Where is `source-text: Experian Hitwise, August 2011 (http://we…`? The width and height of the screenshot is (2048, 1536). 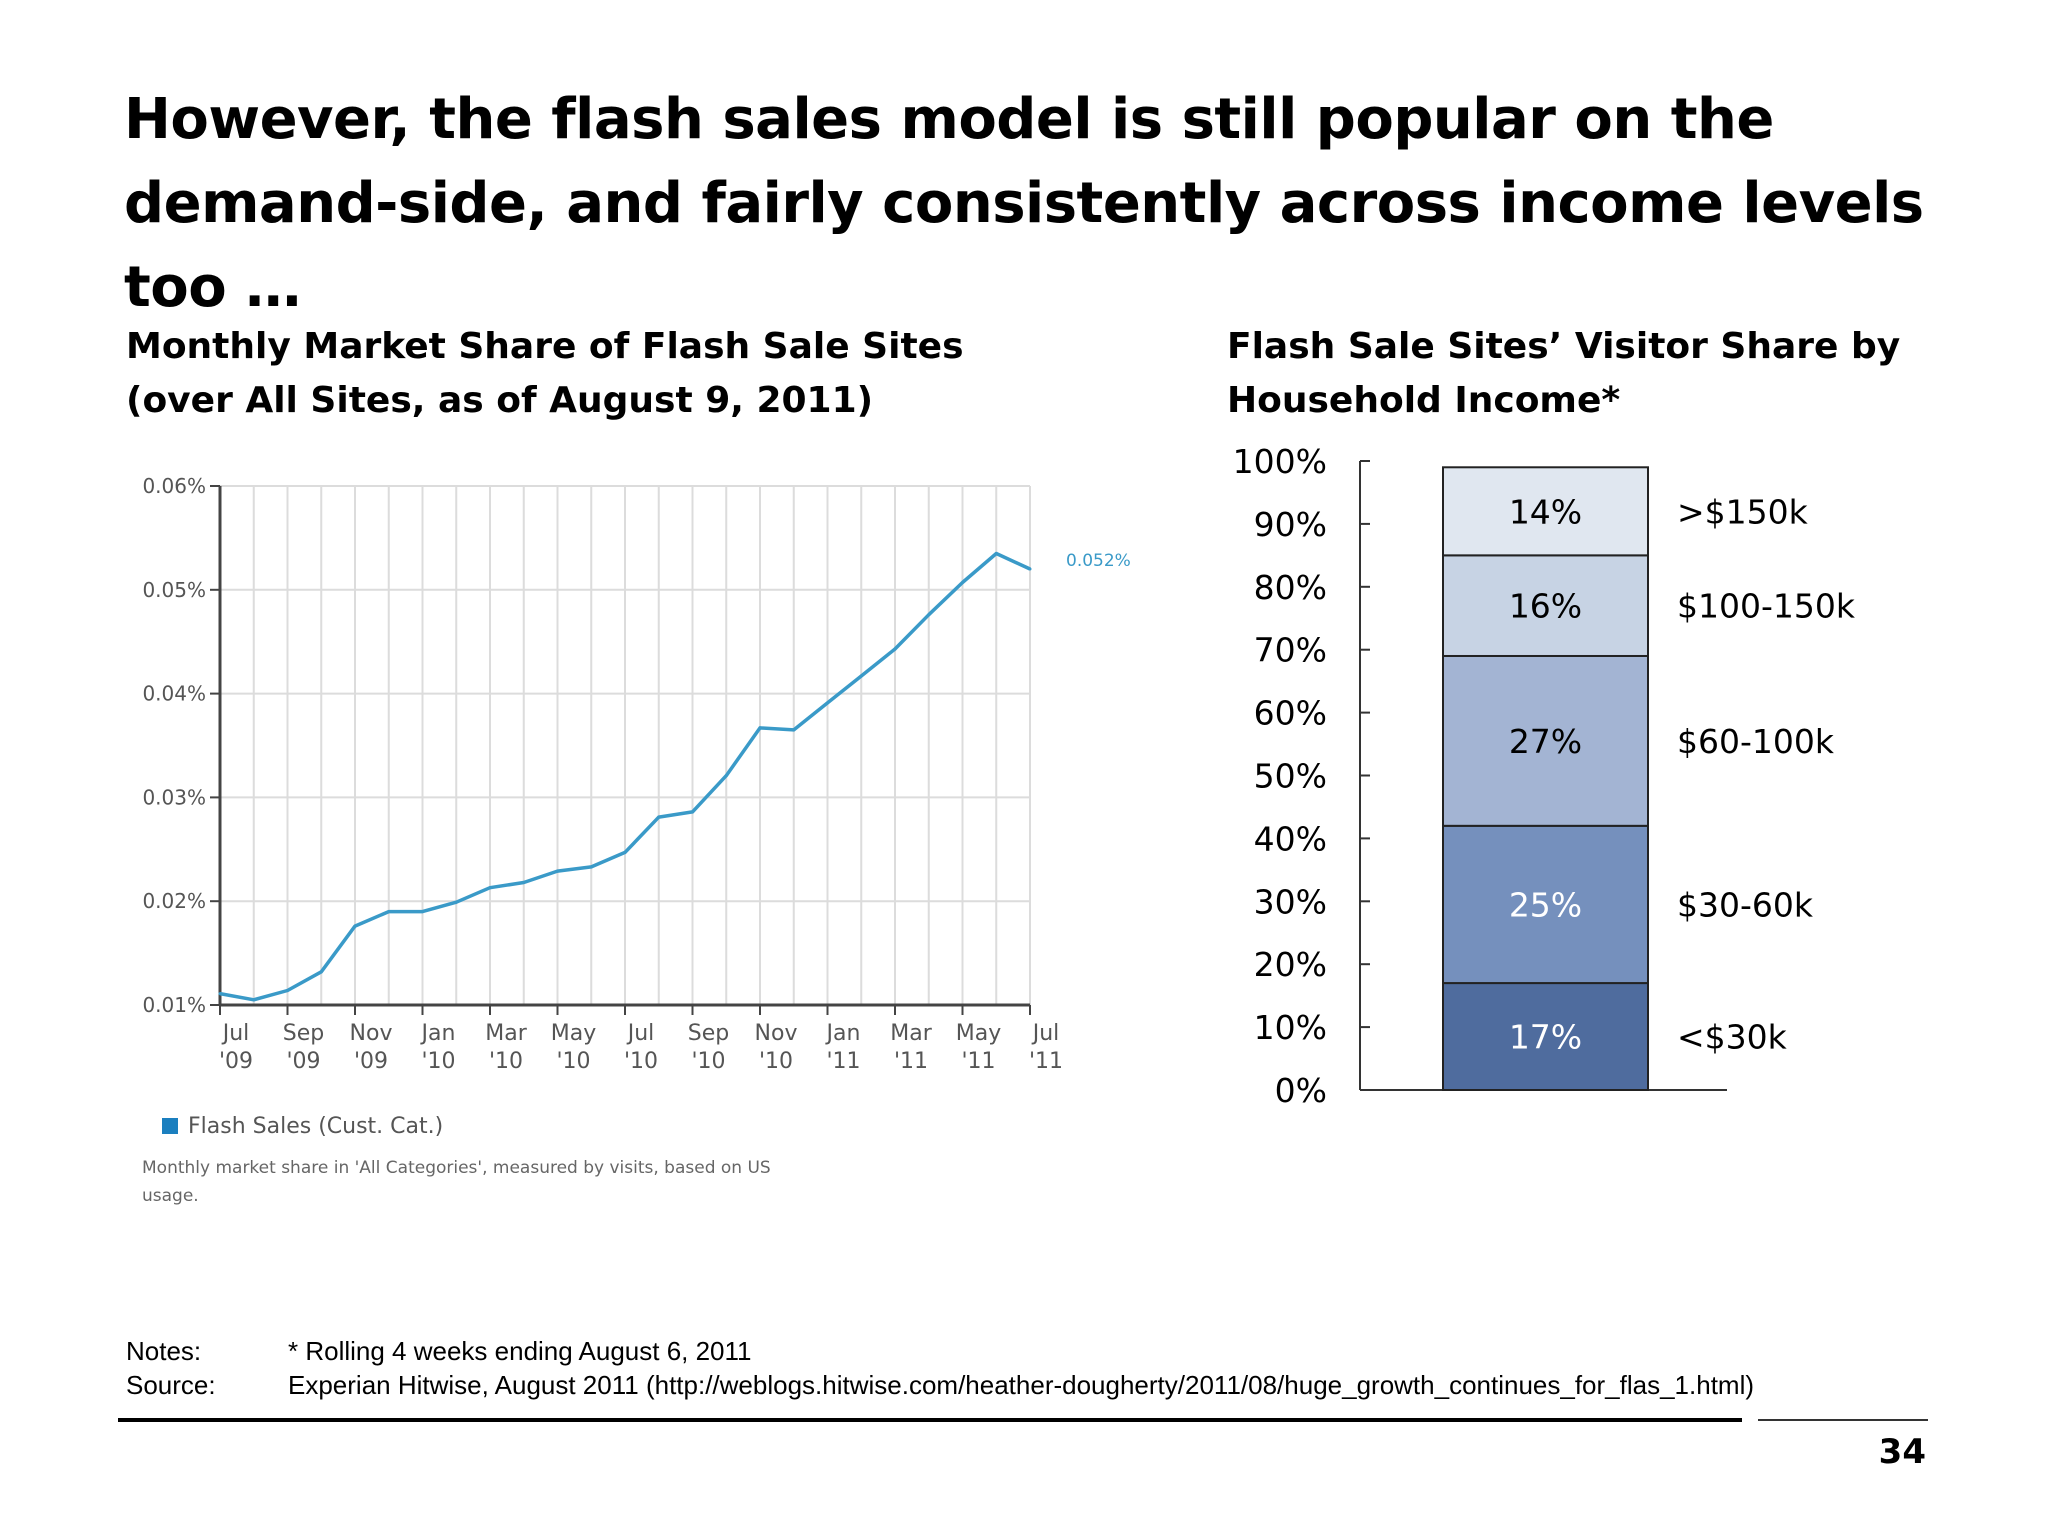 source-text: Experian Hitwise, August 2011 (http://we… is located at coordinates (1021, 1385).